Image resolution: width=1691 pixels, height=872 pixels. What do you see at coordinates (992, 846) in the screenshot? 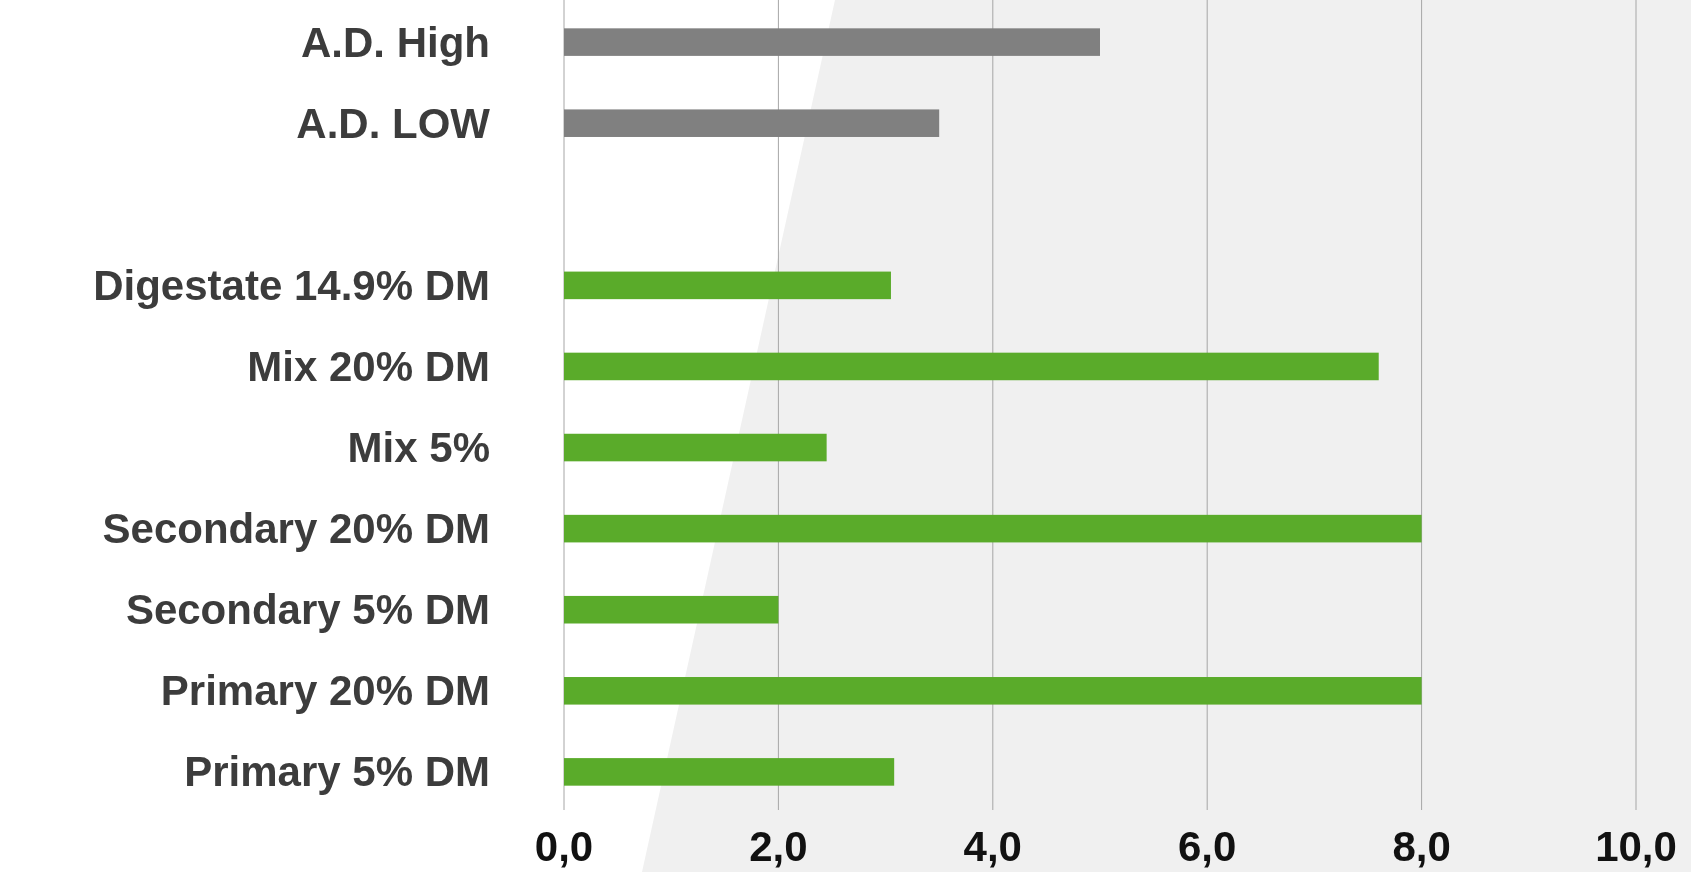
I see `x-tick-label: 4,0` at bounding box center [992, 846].